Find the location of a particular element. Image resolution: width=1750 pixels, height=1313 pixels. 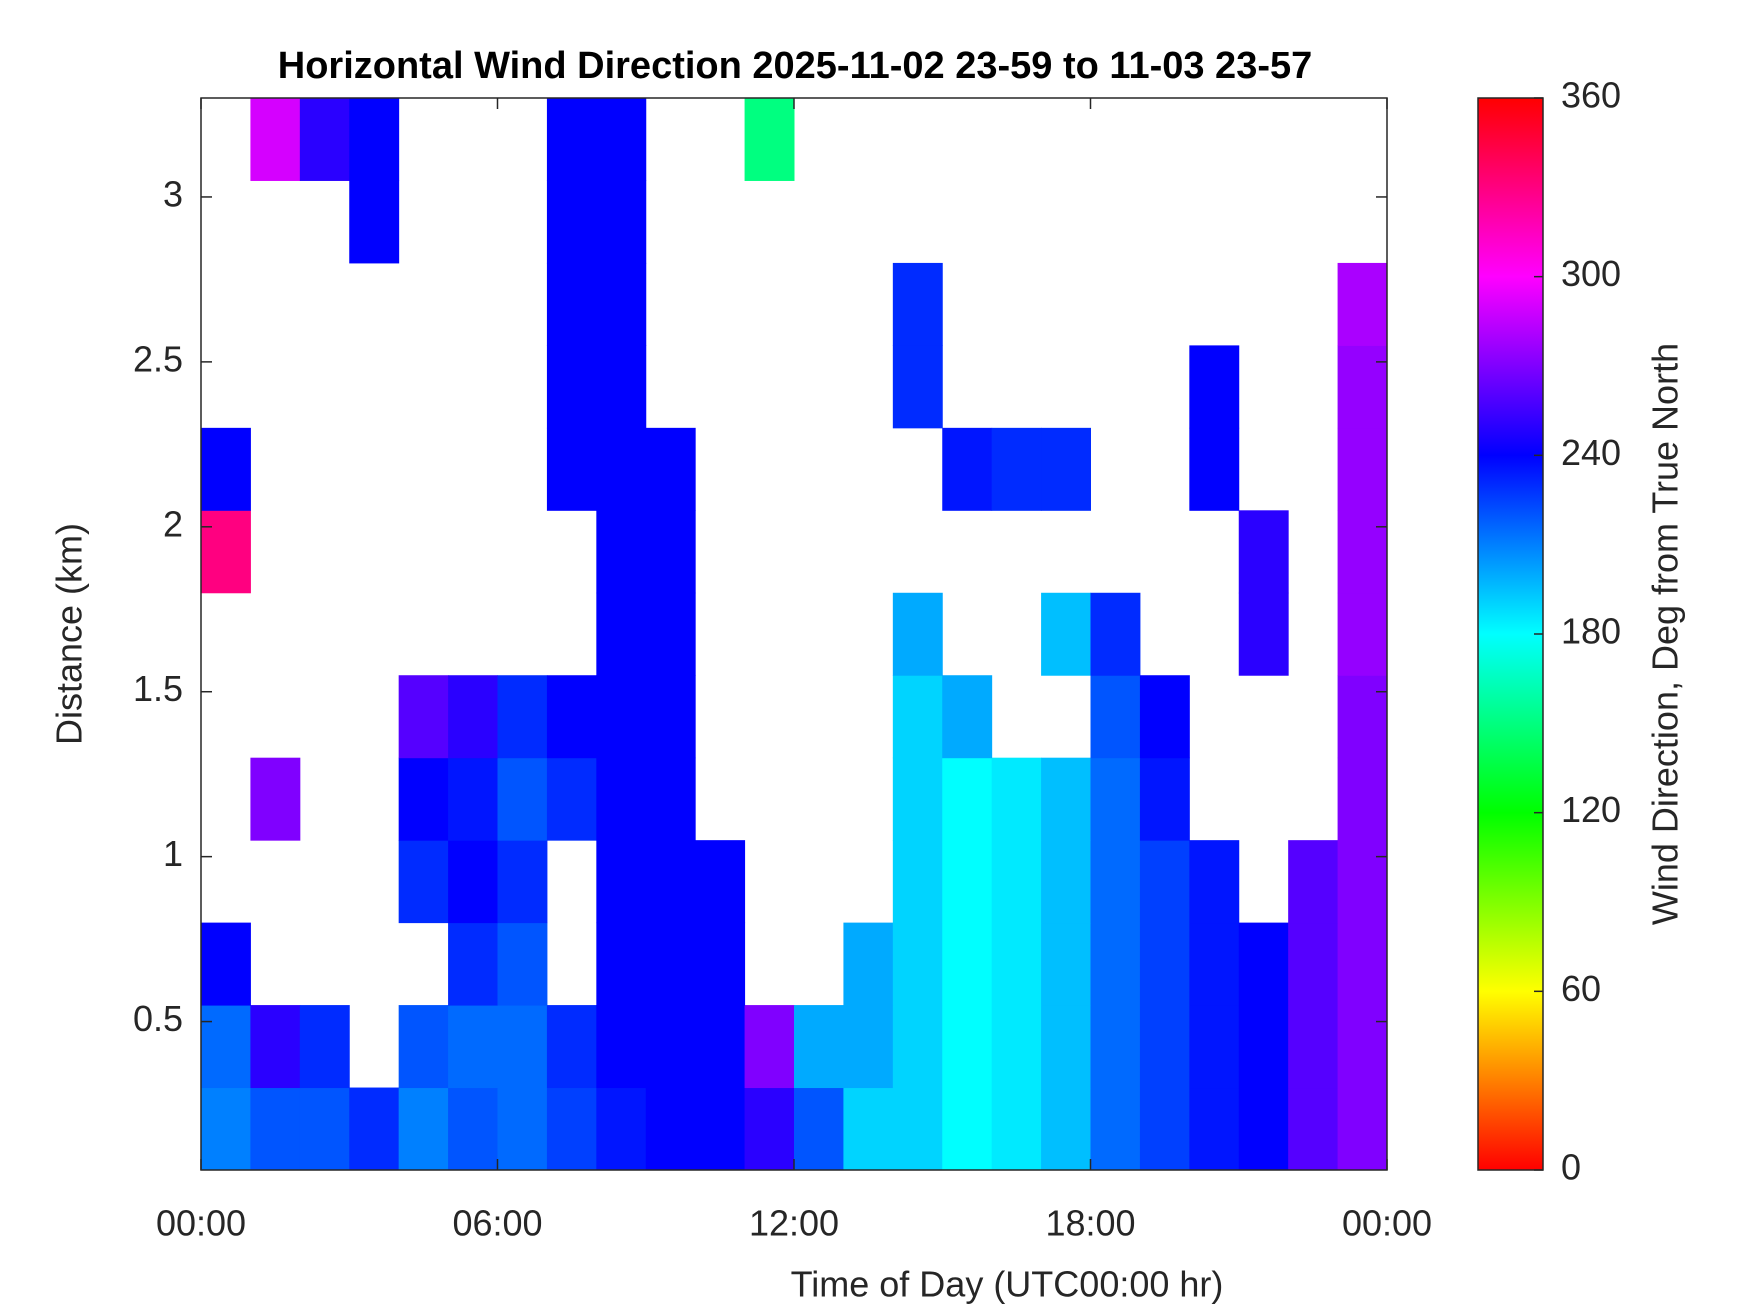

y-tick-label: 2 is located at coordinates (173, 523).